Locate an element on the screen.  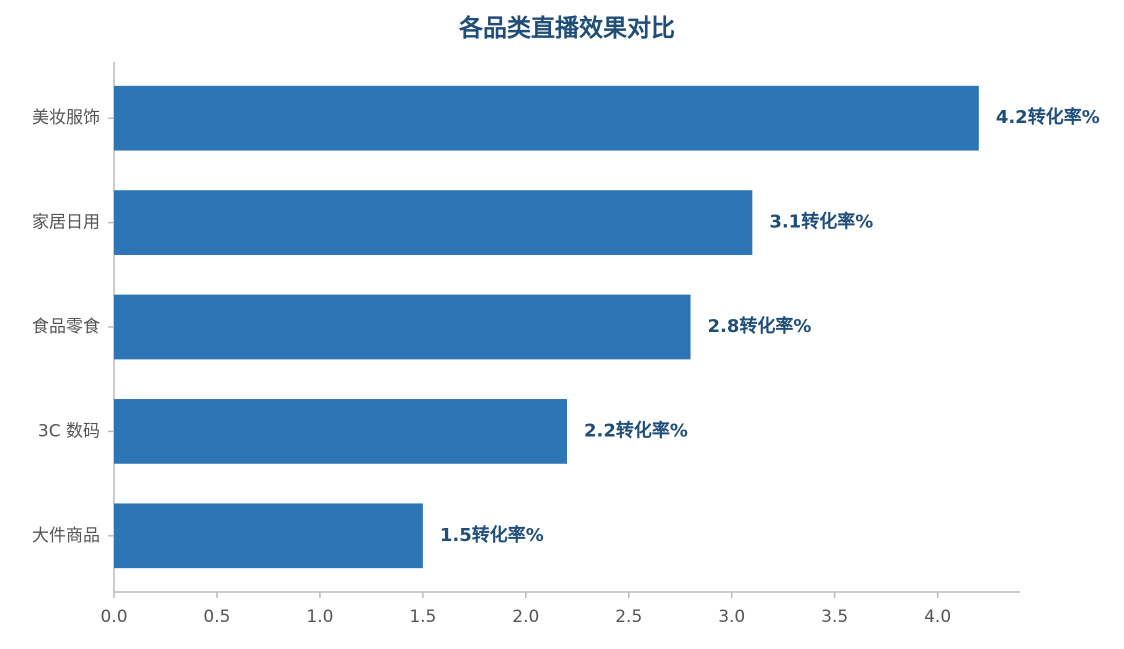
y-tick-label: 食品零食 is located at coordinates (66, 327).